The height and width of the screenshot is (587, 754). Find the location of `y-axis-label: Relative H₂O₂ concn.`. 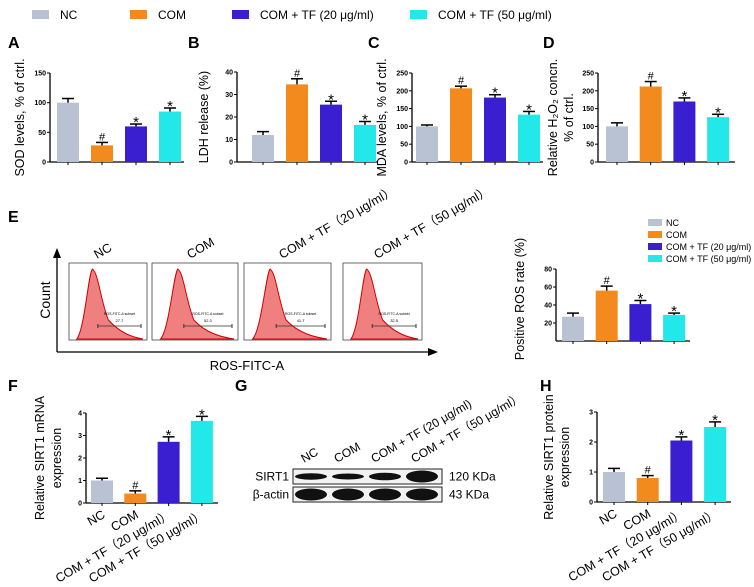

y-axis-label: Relative H₂O₂ concn. is located at coordinates (553, 117).